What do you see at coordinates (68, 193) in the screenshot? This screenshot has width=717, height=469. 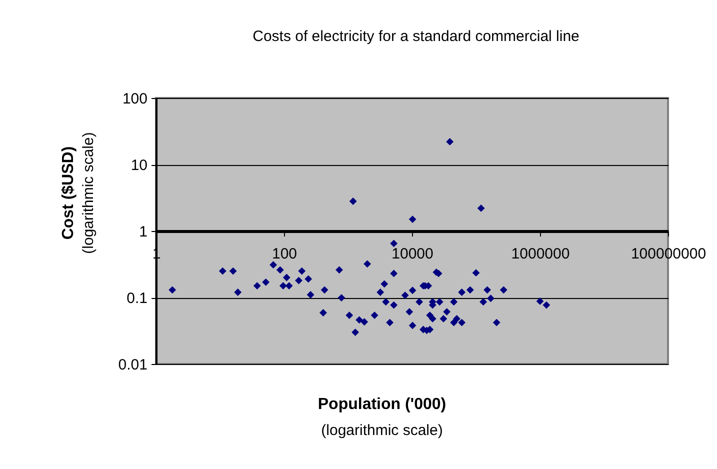 I see `y-axis-title: Cost ($USD)` at bounding box center [68, 193].